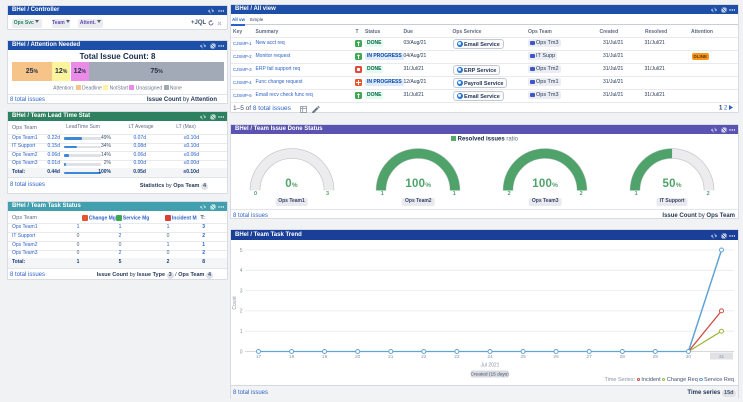 The height and width of the screenshot is (402, 743). Describe the element at coordinates (241, 271) in the screenshot. I see `svg-text: 4` at that location.